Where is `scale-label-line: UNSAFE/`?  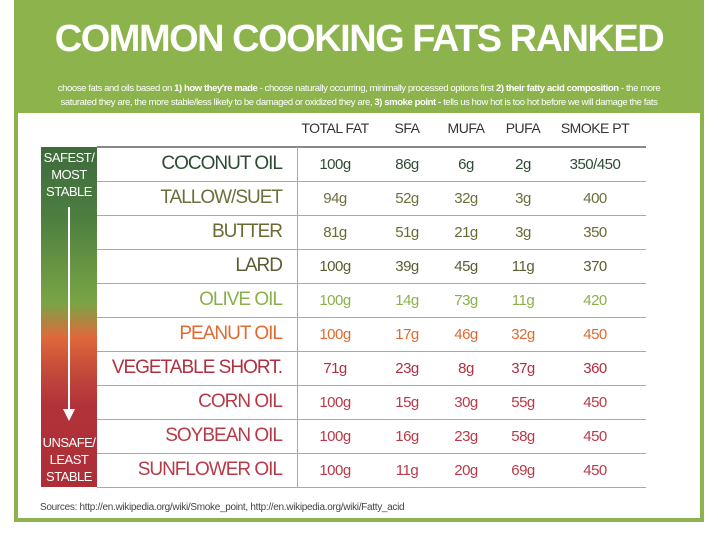
scale-label-line: UNSAFE/ is located at coordinates (69, 442).